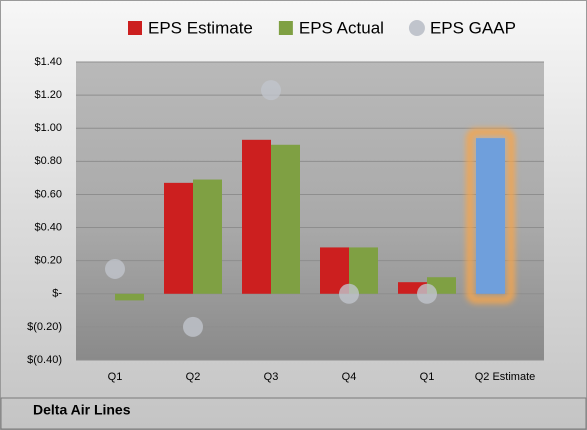 The width and height of the screenshot is (587, 430). I want to click on highlight-glow, so click(490, 216).